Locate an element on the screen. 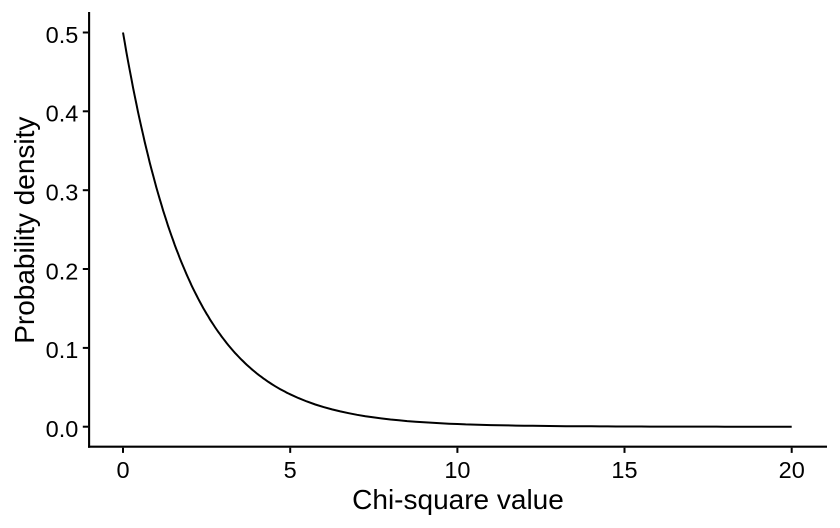 The height and width of the screenshot is (528, 840). svg-text: 0.4 is located at coordinates (62, 114).